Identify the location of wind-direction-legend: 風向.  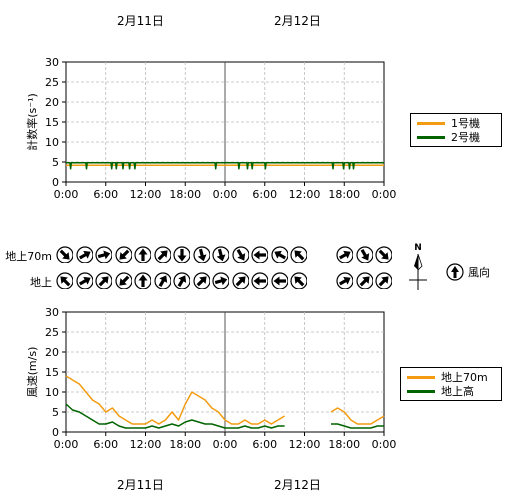
(468, 272).